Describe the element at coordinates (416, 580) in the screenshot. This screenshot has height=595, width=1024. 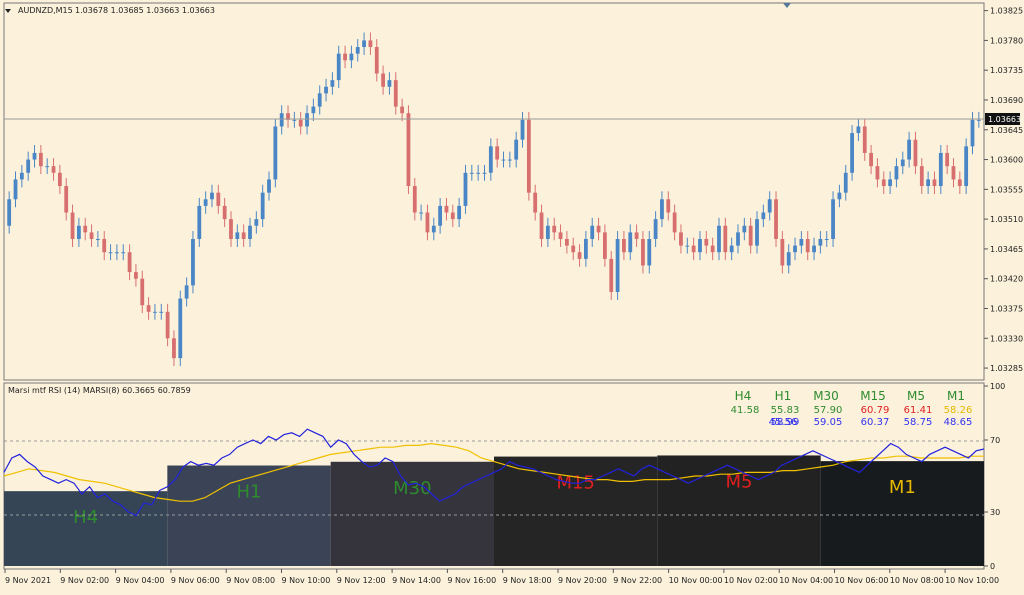
I see `time-tick-label: 9 Nov 14:00` at that location.